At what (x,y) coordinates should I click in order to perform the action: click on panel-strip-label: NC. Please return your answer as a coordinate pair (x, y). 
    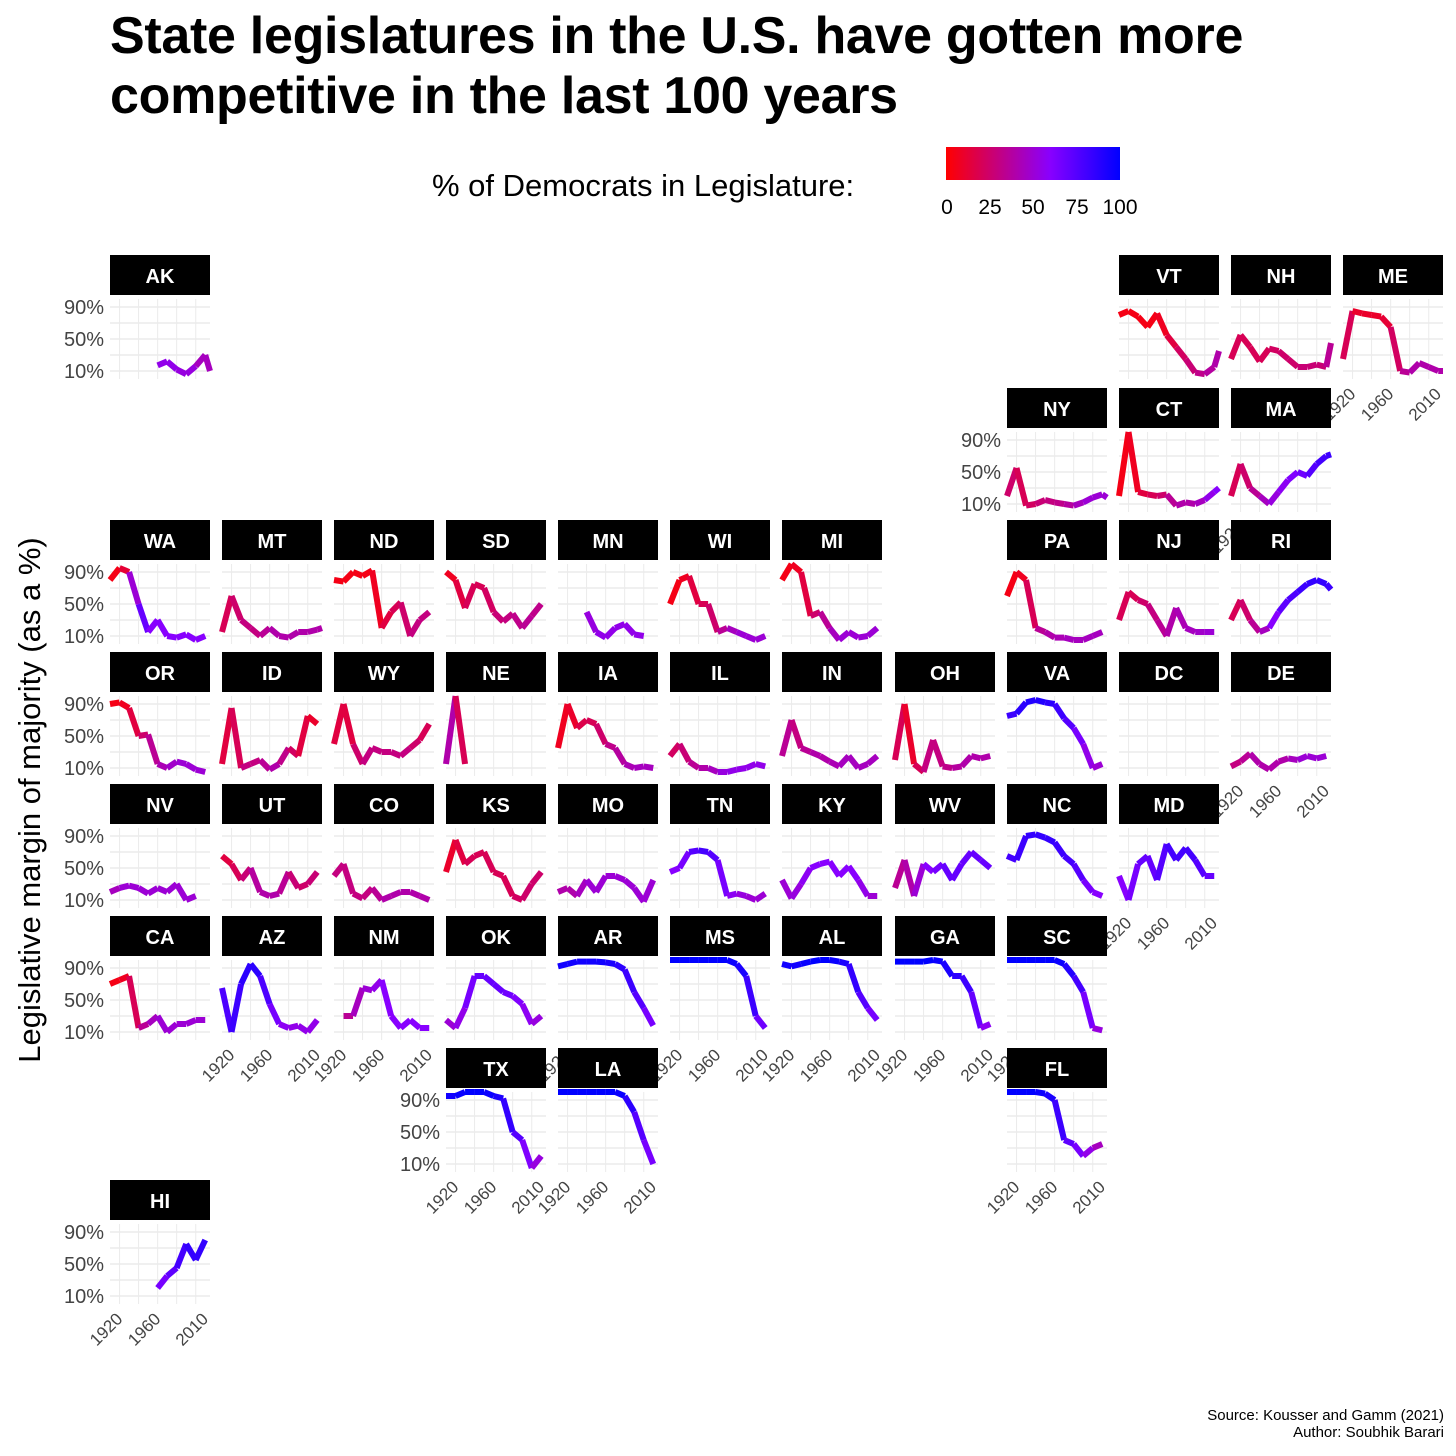
    Looking at the image, I should click on (1057, 806).